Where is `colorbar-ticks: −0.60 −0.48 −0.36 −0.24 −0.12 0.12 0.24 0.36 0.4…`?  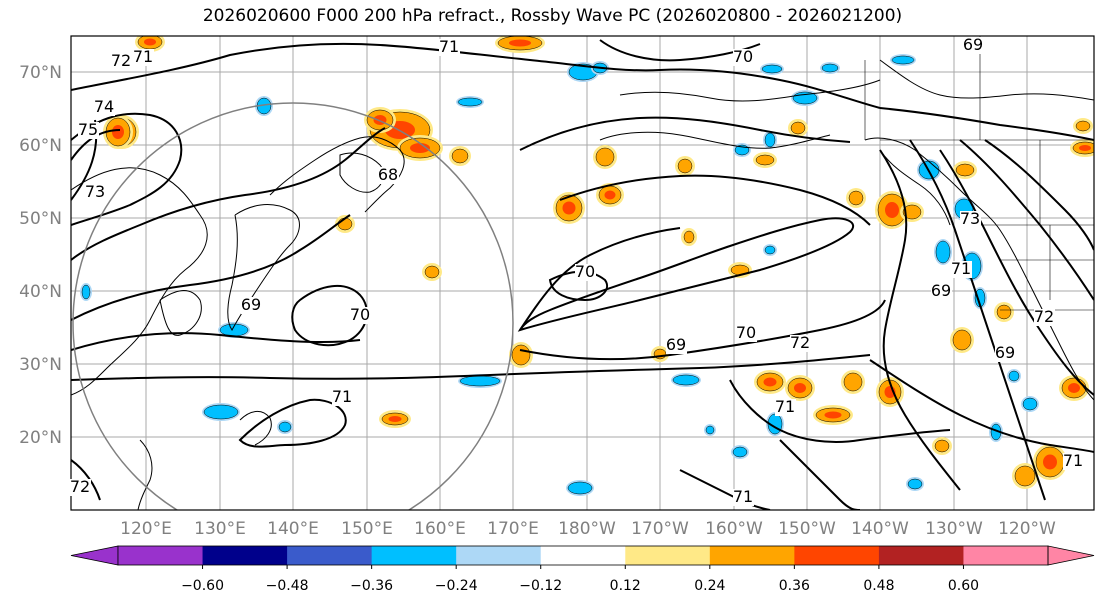 colorbar-ticks: −0.60 −0.48 −0.36 −0.24 −0.12 0.12 0.24 0.36 0.4… is located at coordinates (580, 579).